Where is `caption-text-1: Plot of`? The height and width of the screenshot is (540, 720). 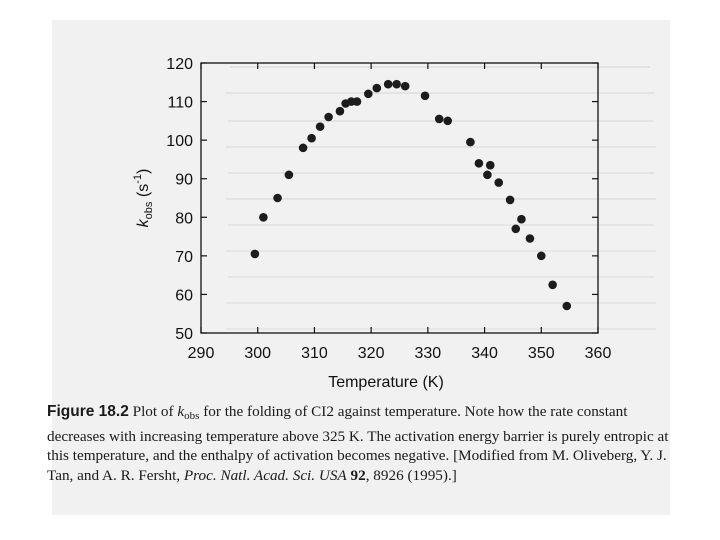
caption-text-1: Plot of is located at coordinates (153, 411).